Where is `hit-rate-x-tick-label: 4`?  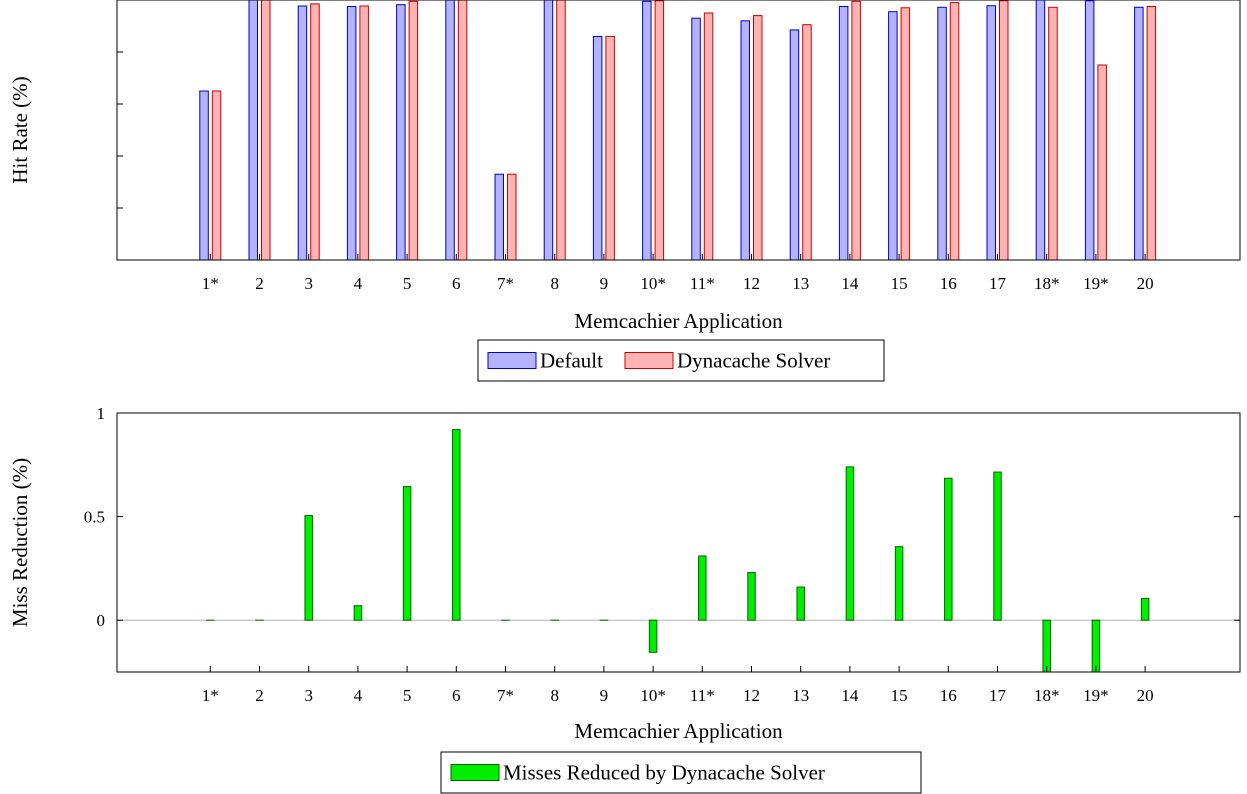 hit-rate-x-tick-label: 4 is located at coordinates (358, 283).